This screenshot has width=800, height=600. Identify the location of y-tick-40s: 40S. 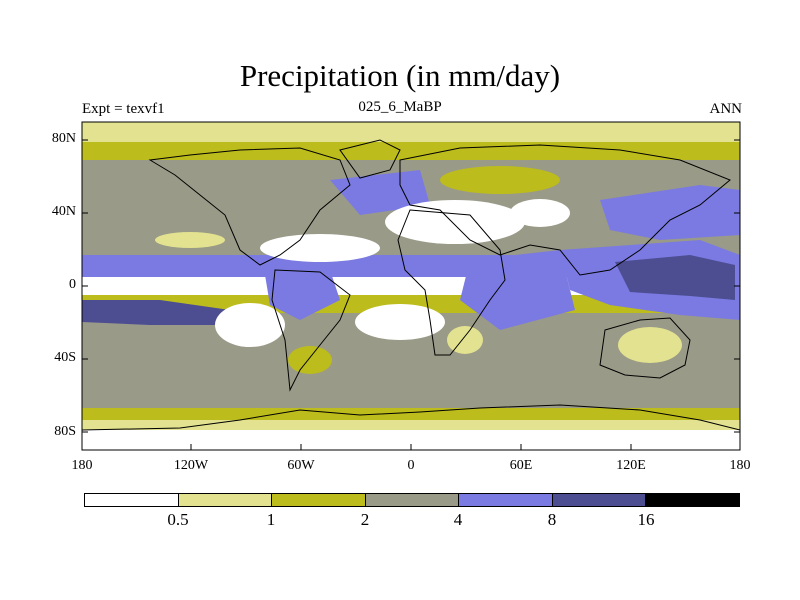
(65, 357).